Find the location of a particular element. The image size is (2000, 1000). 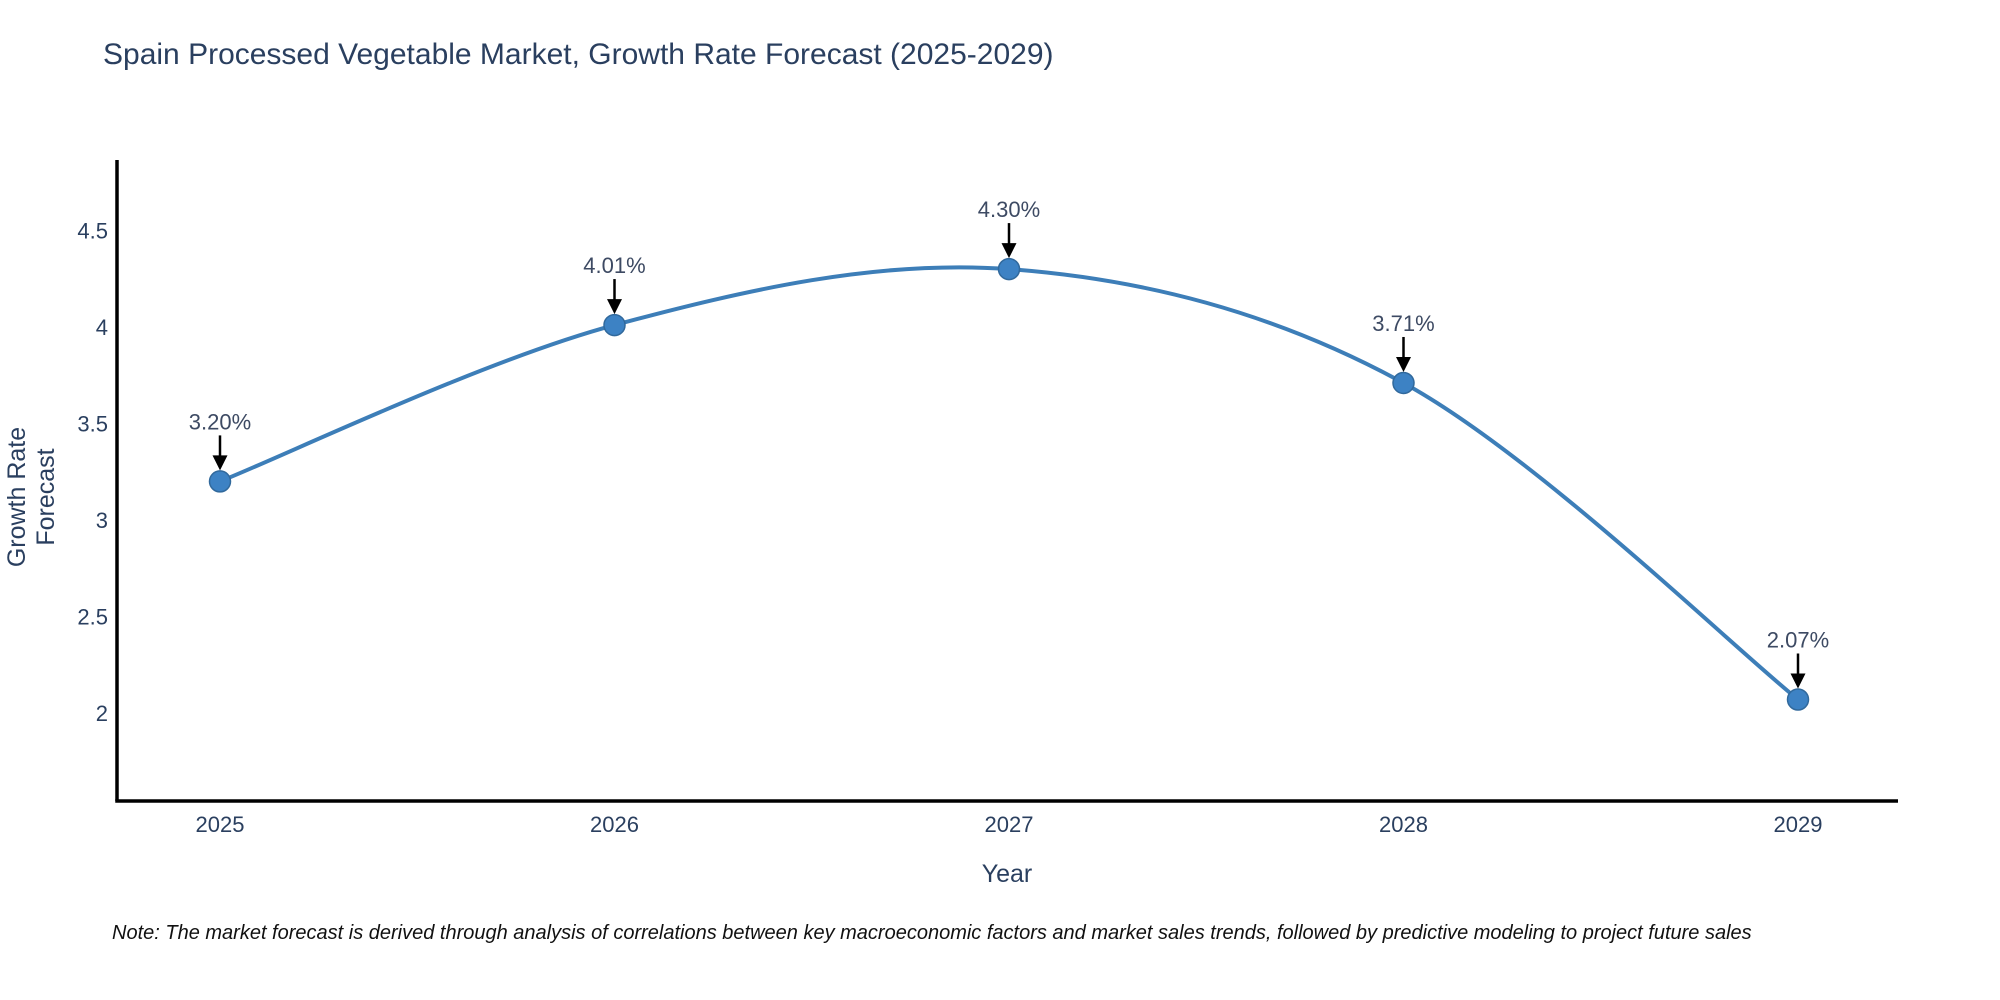

y-tick-label: 3.5 is located at coordinates (92, 424).